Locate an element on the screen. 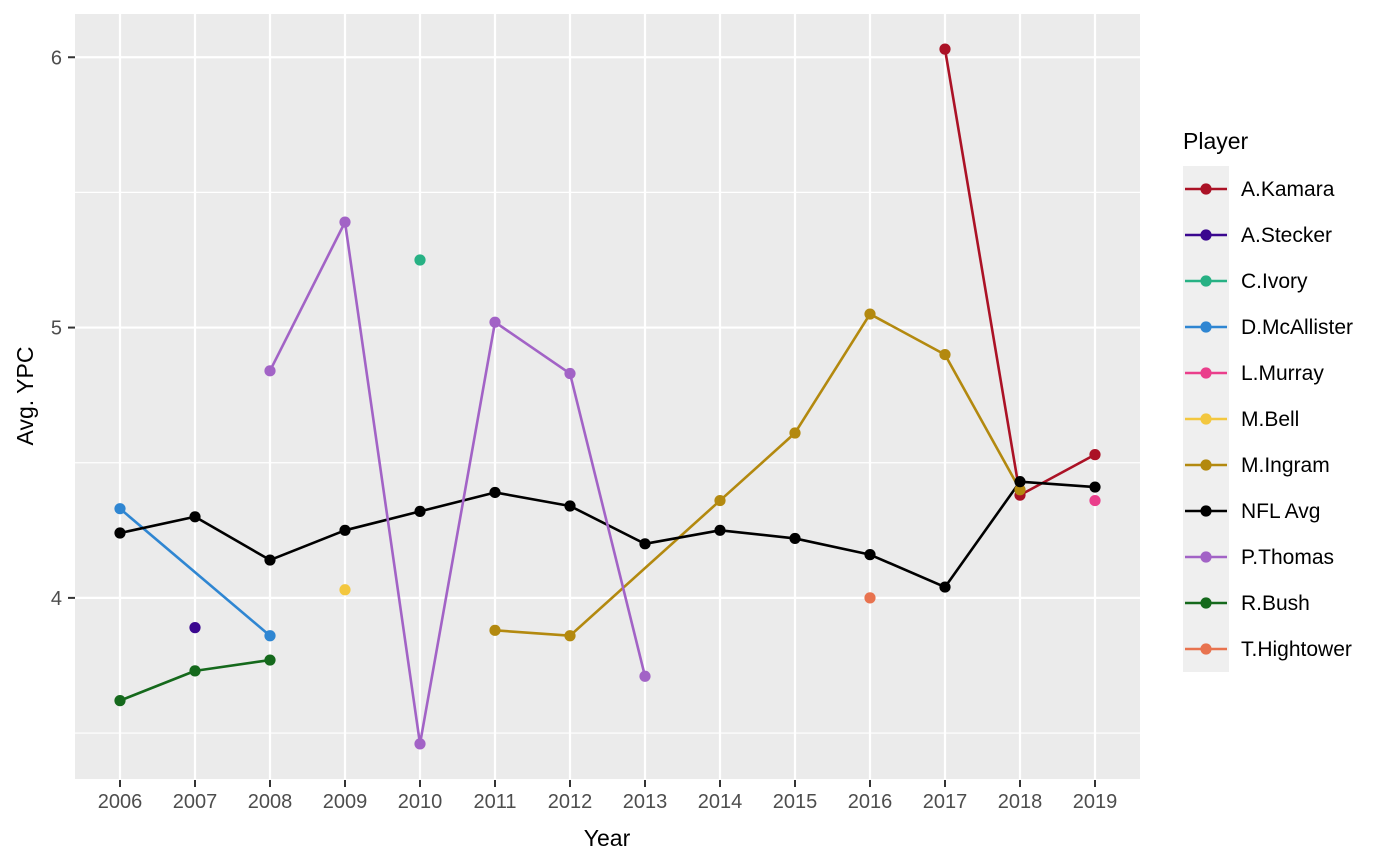 The height and width of the screenshot is (865, 1400). legend-label-l-murray: L.Murray is located at coordinates (1282, 373).